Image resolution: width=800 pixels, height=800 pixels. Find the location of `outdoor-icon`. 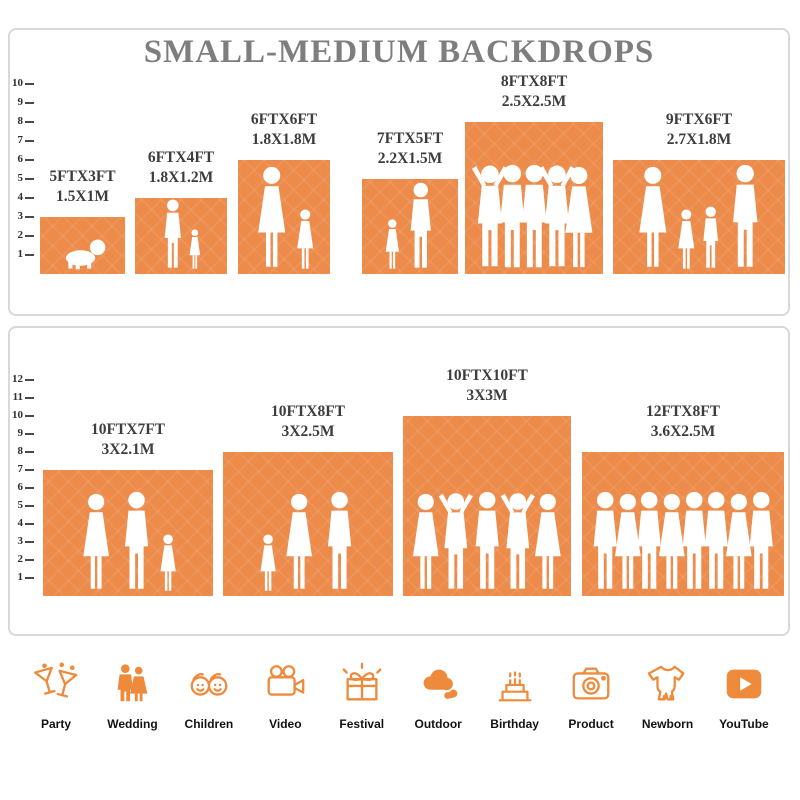

outdoor-icon is located at coordinates (438, 684).